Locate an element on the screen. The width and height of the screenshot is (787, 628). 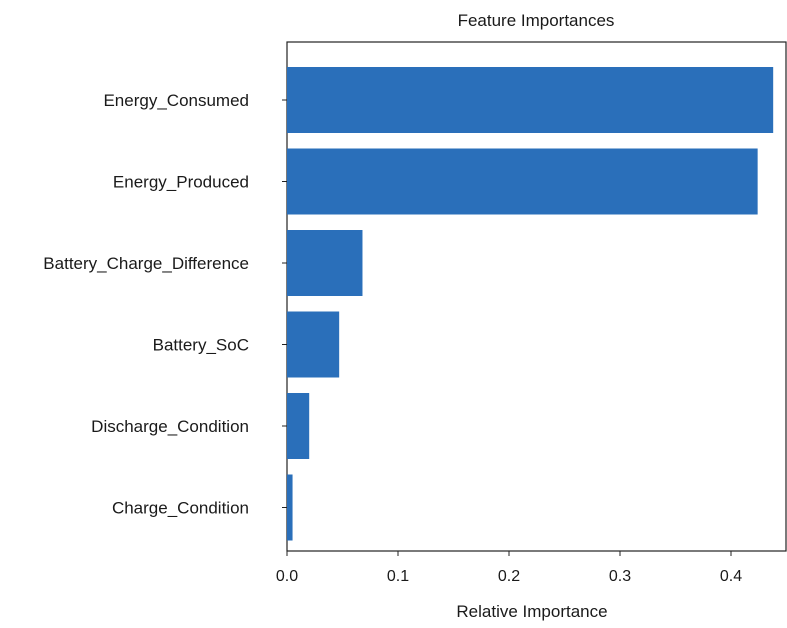
x-axis-ticks: 0.0 0.1 0.2 0.3 0.4 is located at coordinates (509, 568).